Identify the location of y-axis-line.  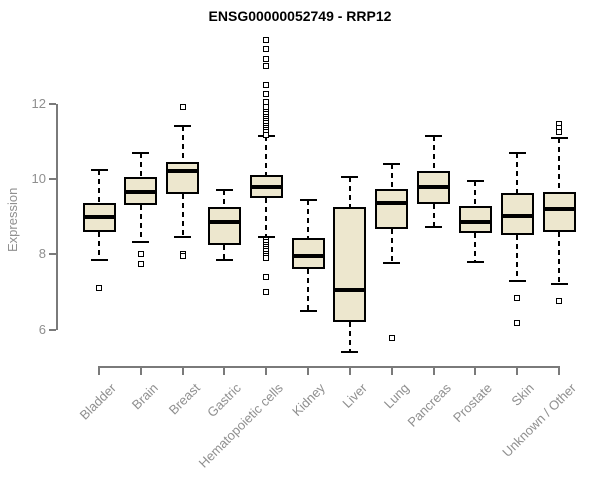
(57, 216).